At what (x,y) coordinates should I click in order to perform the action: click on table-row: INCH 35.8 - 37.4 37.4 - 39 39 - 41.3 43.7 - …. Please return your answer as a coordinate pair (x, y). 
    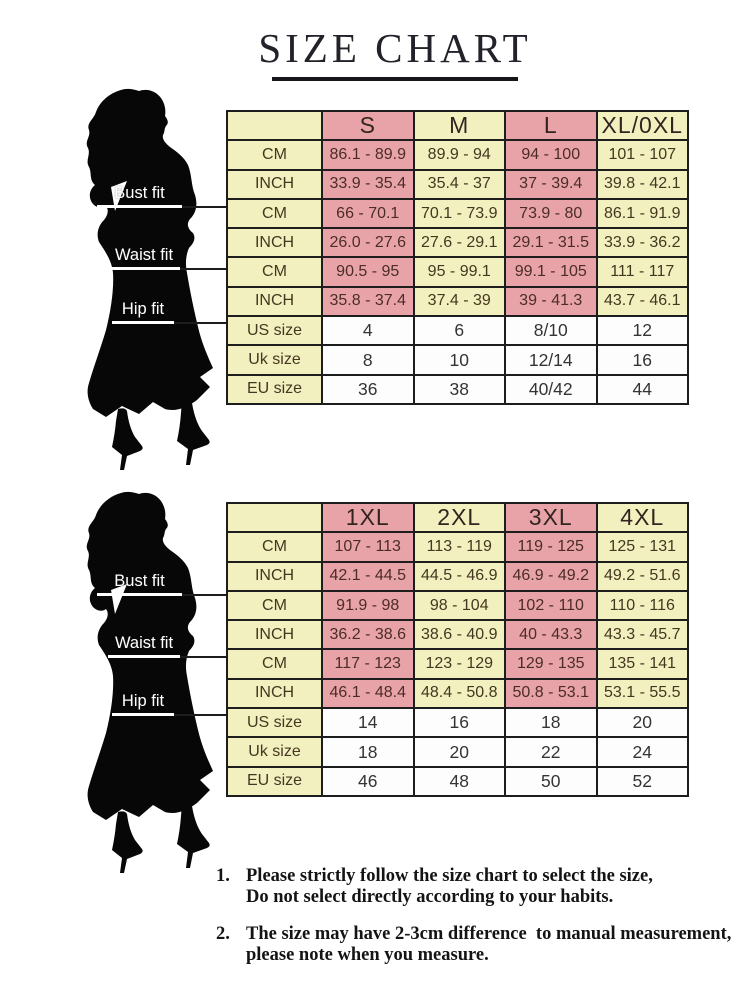
    Looking at the image, I should click on (457, 301).